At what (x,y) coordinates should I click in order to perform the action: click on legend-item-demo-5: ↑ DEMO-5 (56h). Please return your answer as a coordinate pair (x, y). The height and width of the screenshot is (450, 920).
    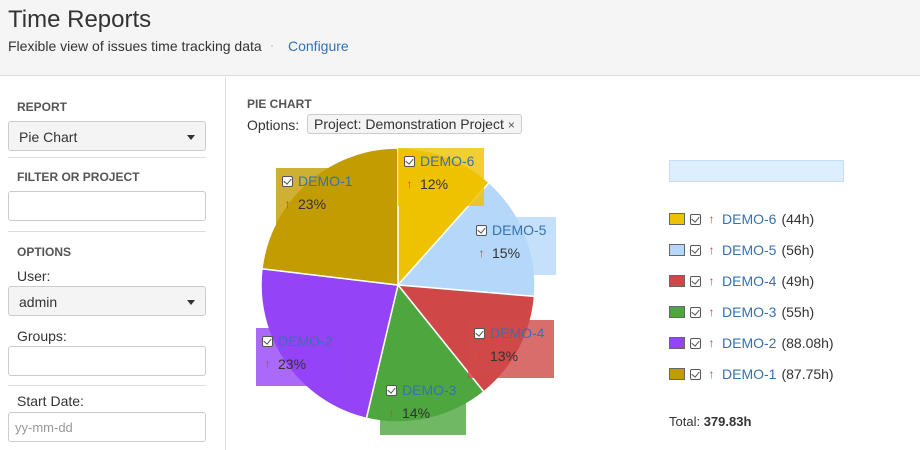
    Looking at the image, I should click on (741, 250).